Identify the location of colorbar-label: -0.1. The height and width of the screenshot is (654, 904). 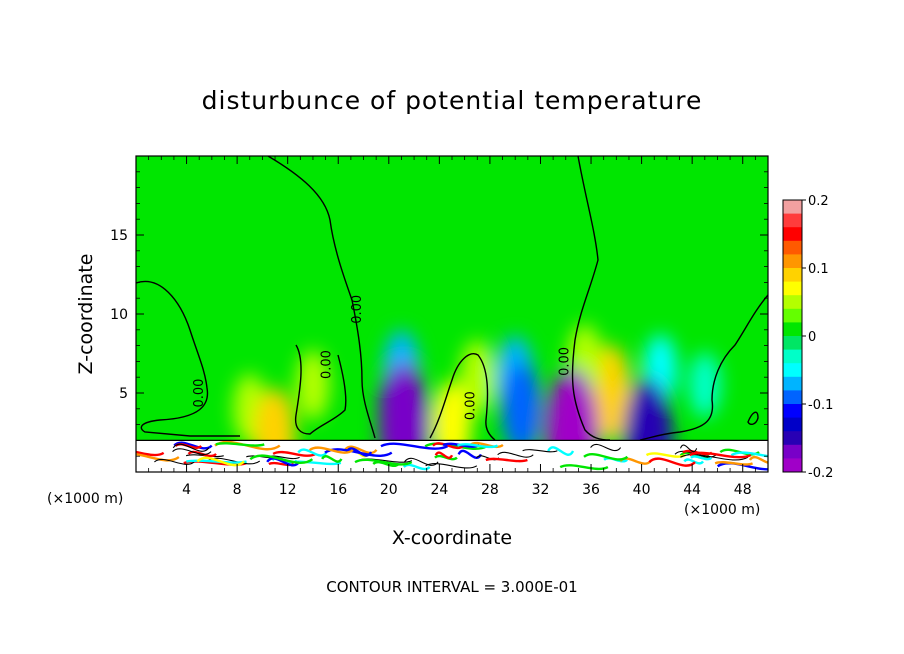
(820, 405).